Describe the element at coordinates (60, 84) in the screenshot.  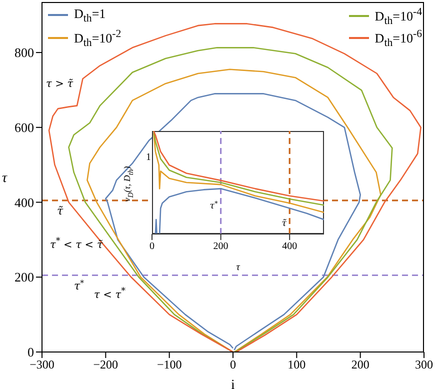
I see `annotation: τ > τ̃` at that location.